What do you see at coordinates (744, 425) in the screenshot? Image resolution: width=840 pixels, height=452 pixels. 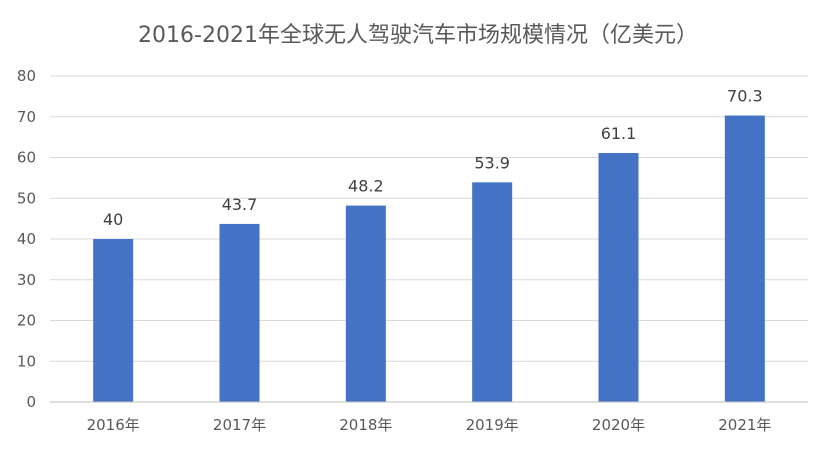 I see `x-tick-label: 2021年` at bounding box center [744, 425].